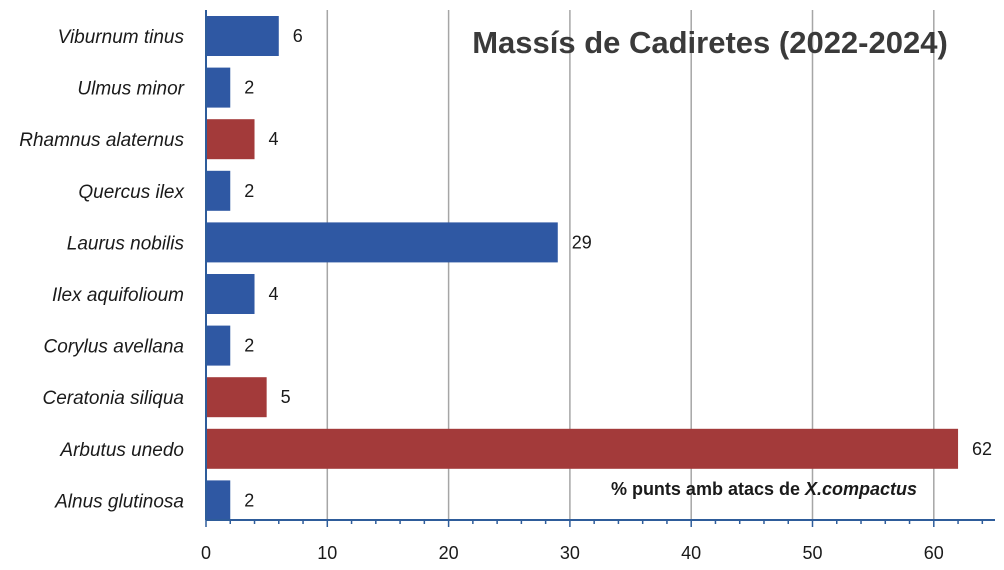  What do you see at coordinates (449, 553) in the screenshot?
I see `x-tick-label: 20` at bounding box center [449, 553].